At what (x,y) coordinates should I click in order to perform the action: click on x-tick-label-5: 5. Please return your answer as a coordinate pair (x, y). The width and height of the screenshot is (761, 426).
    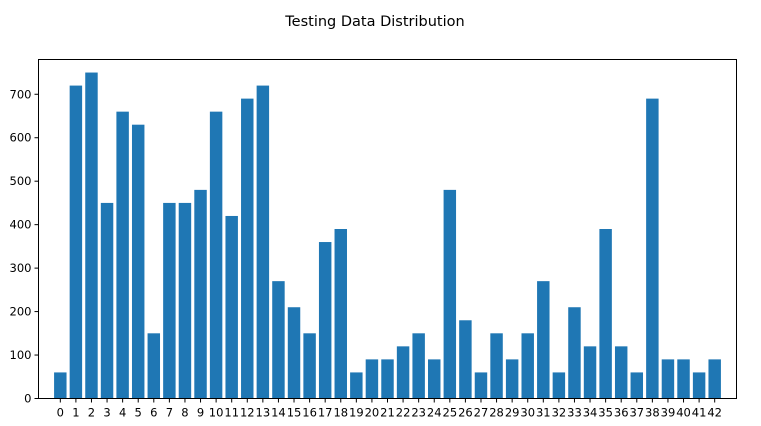
    Looking at the image, I should click on (138, 413).